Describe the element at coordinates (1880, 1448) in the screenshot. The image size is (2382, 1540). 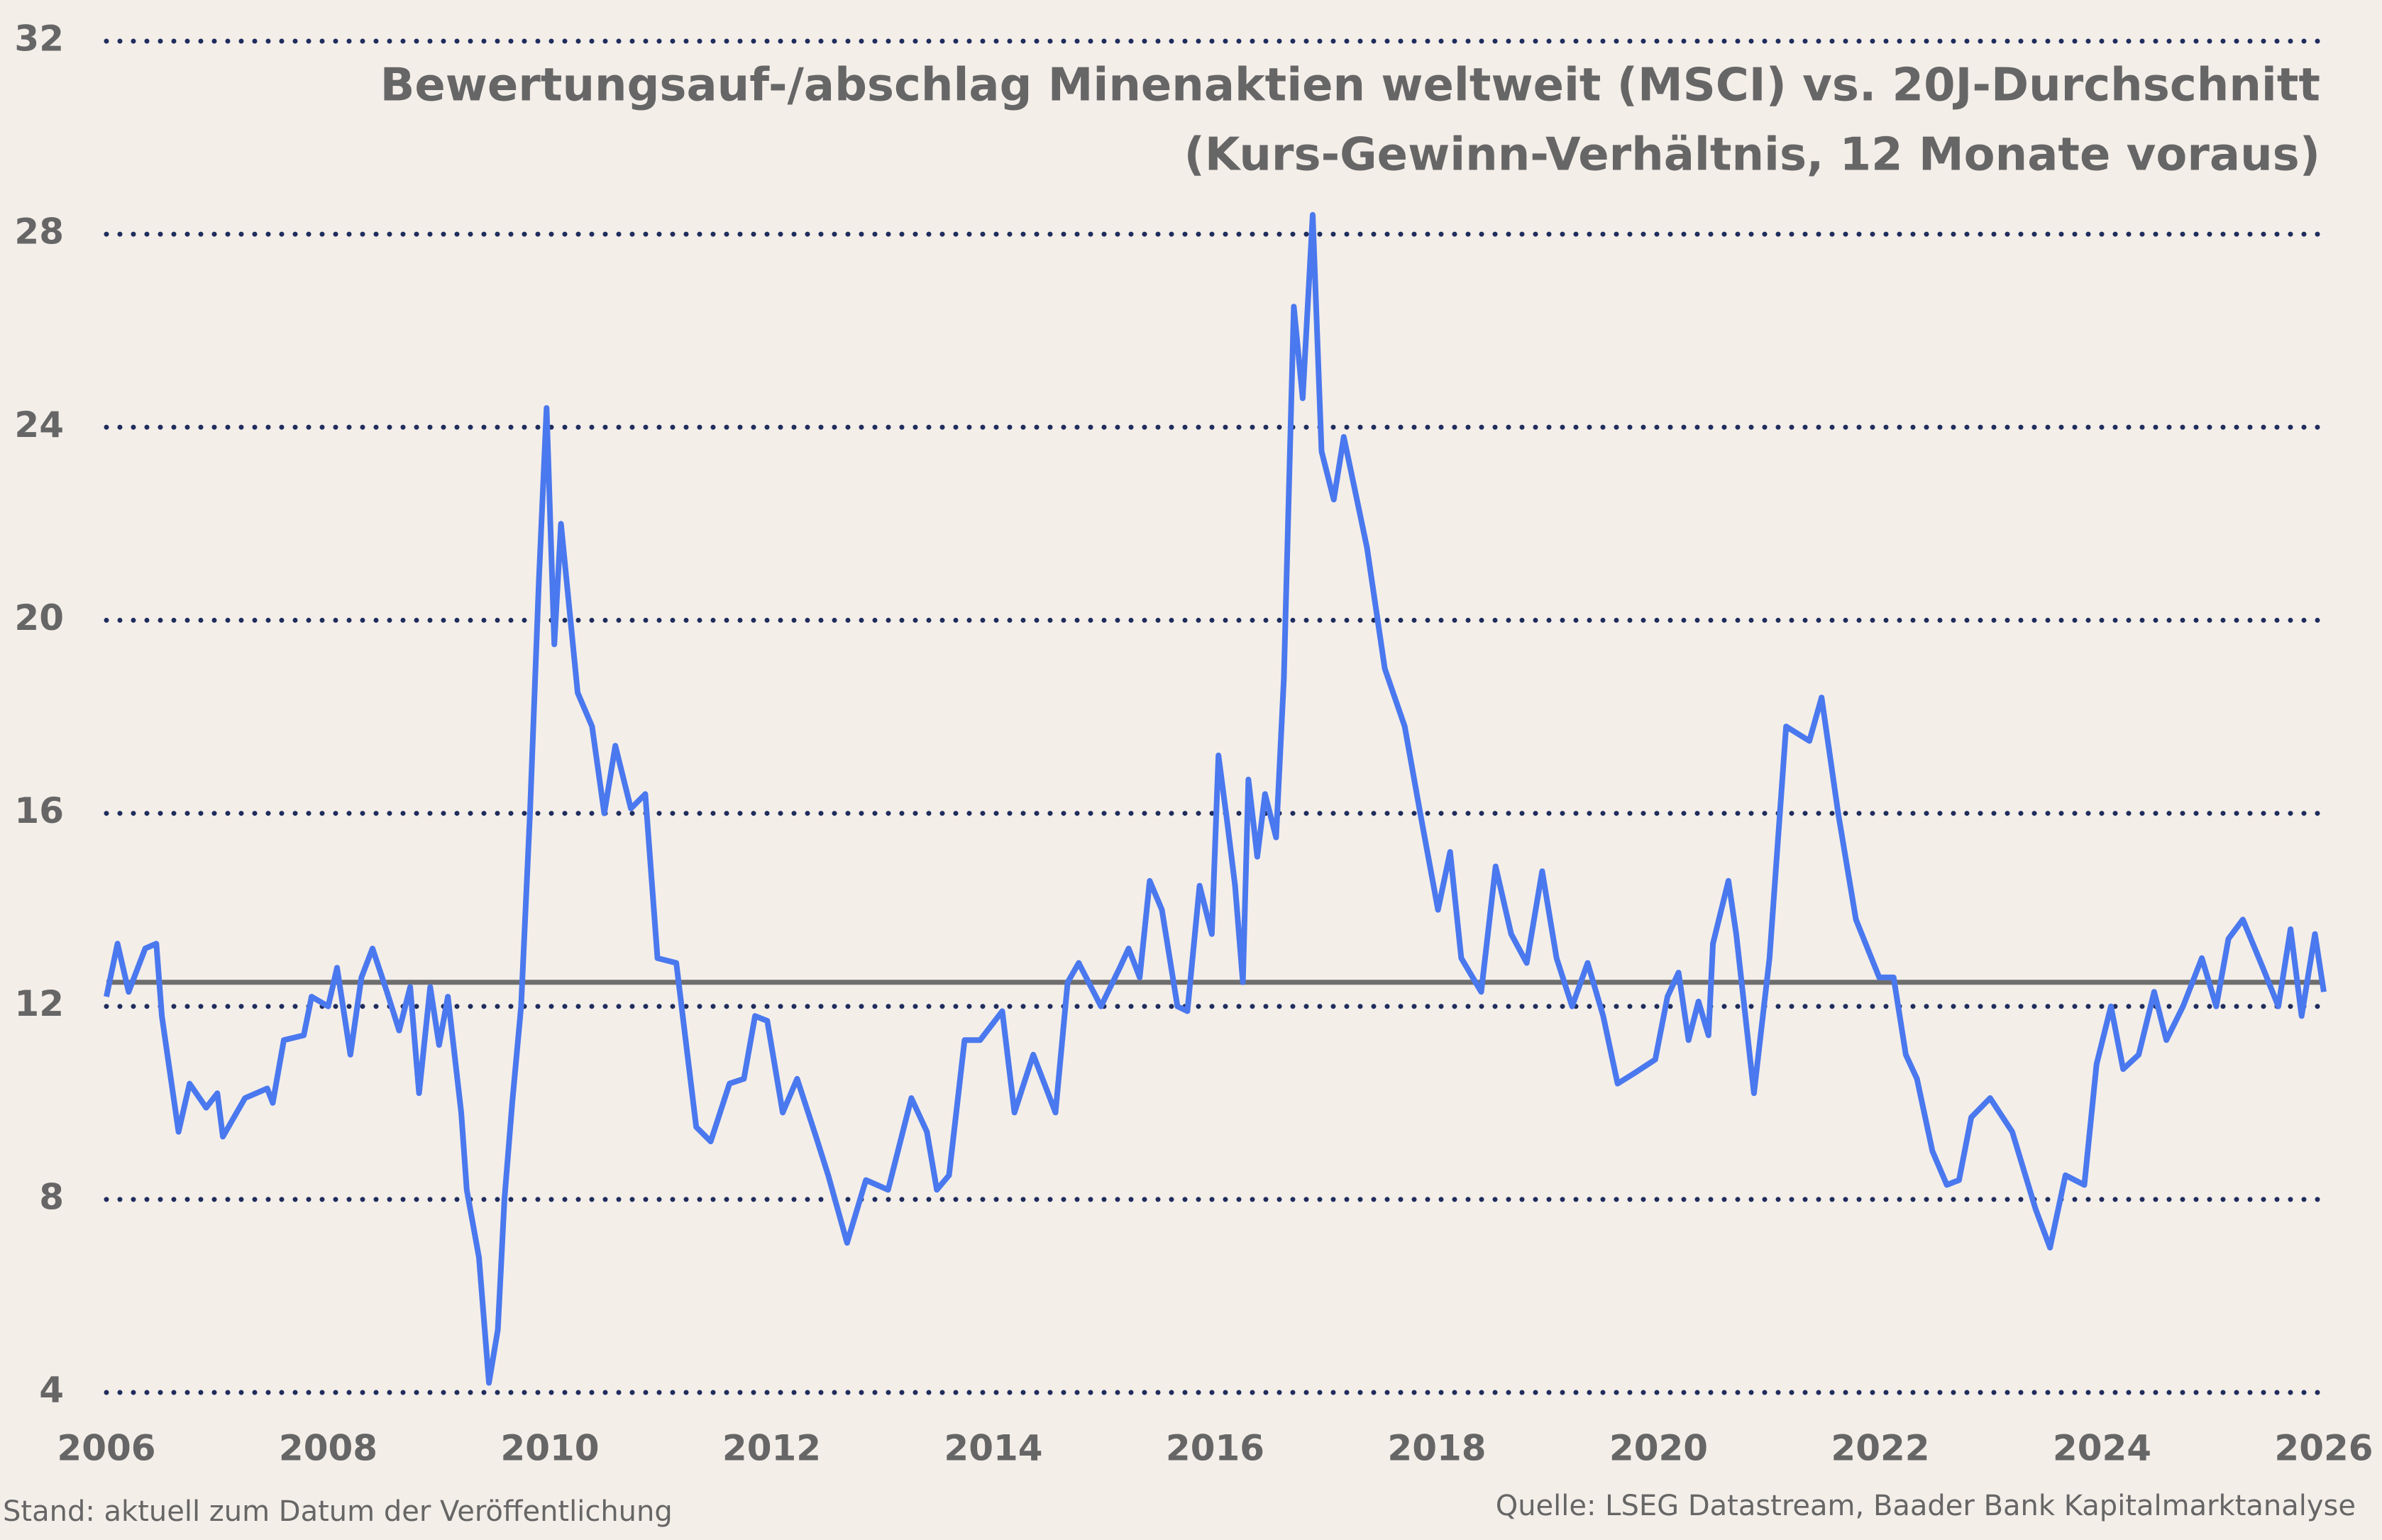
I see `x-tick-label: 2022` at that location.